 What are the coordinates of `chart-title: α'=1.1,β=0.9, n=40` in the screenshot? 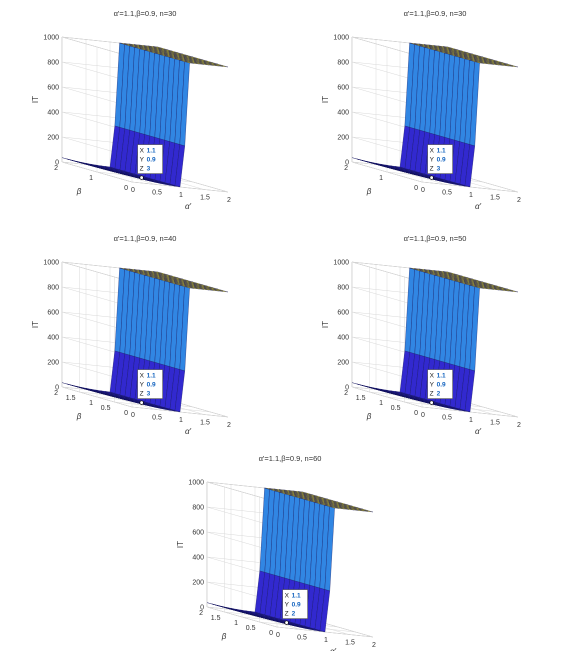 It's located at (145, 238).